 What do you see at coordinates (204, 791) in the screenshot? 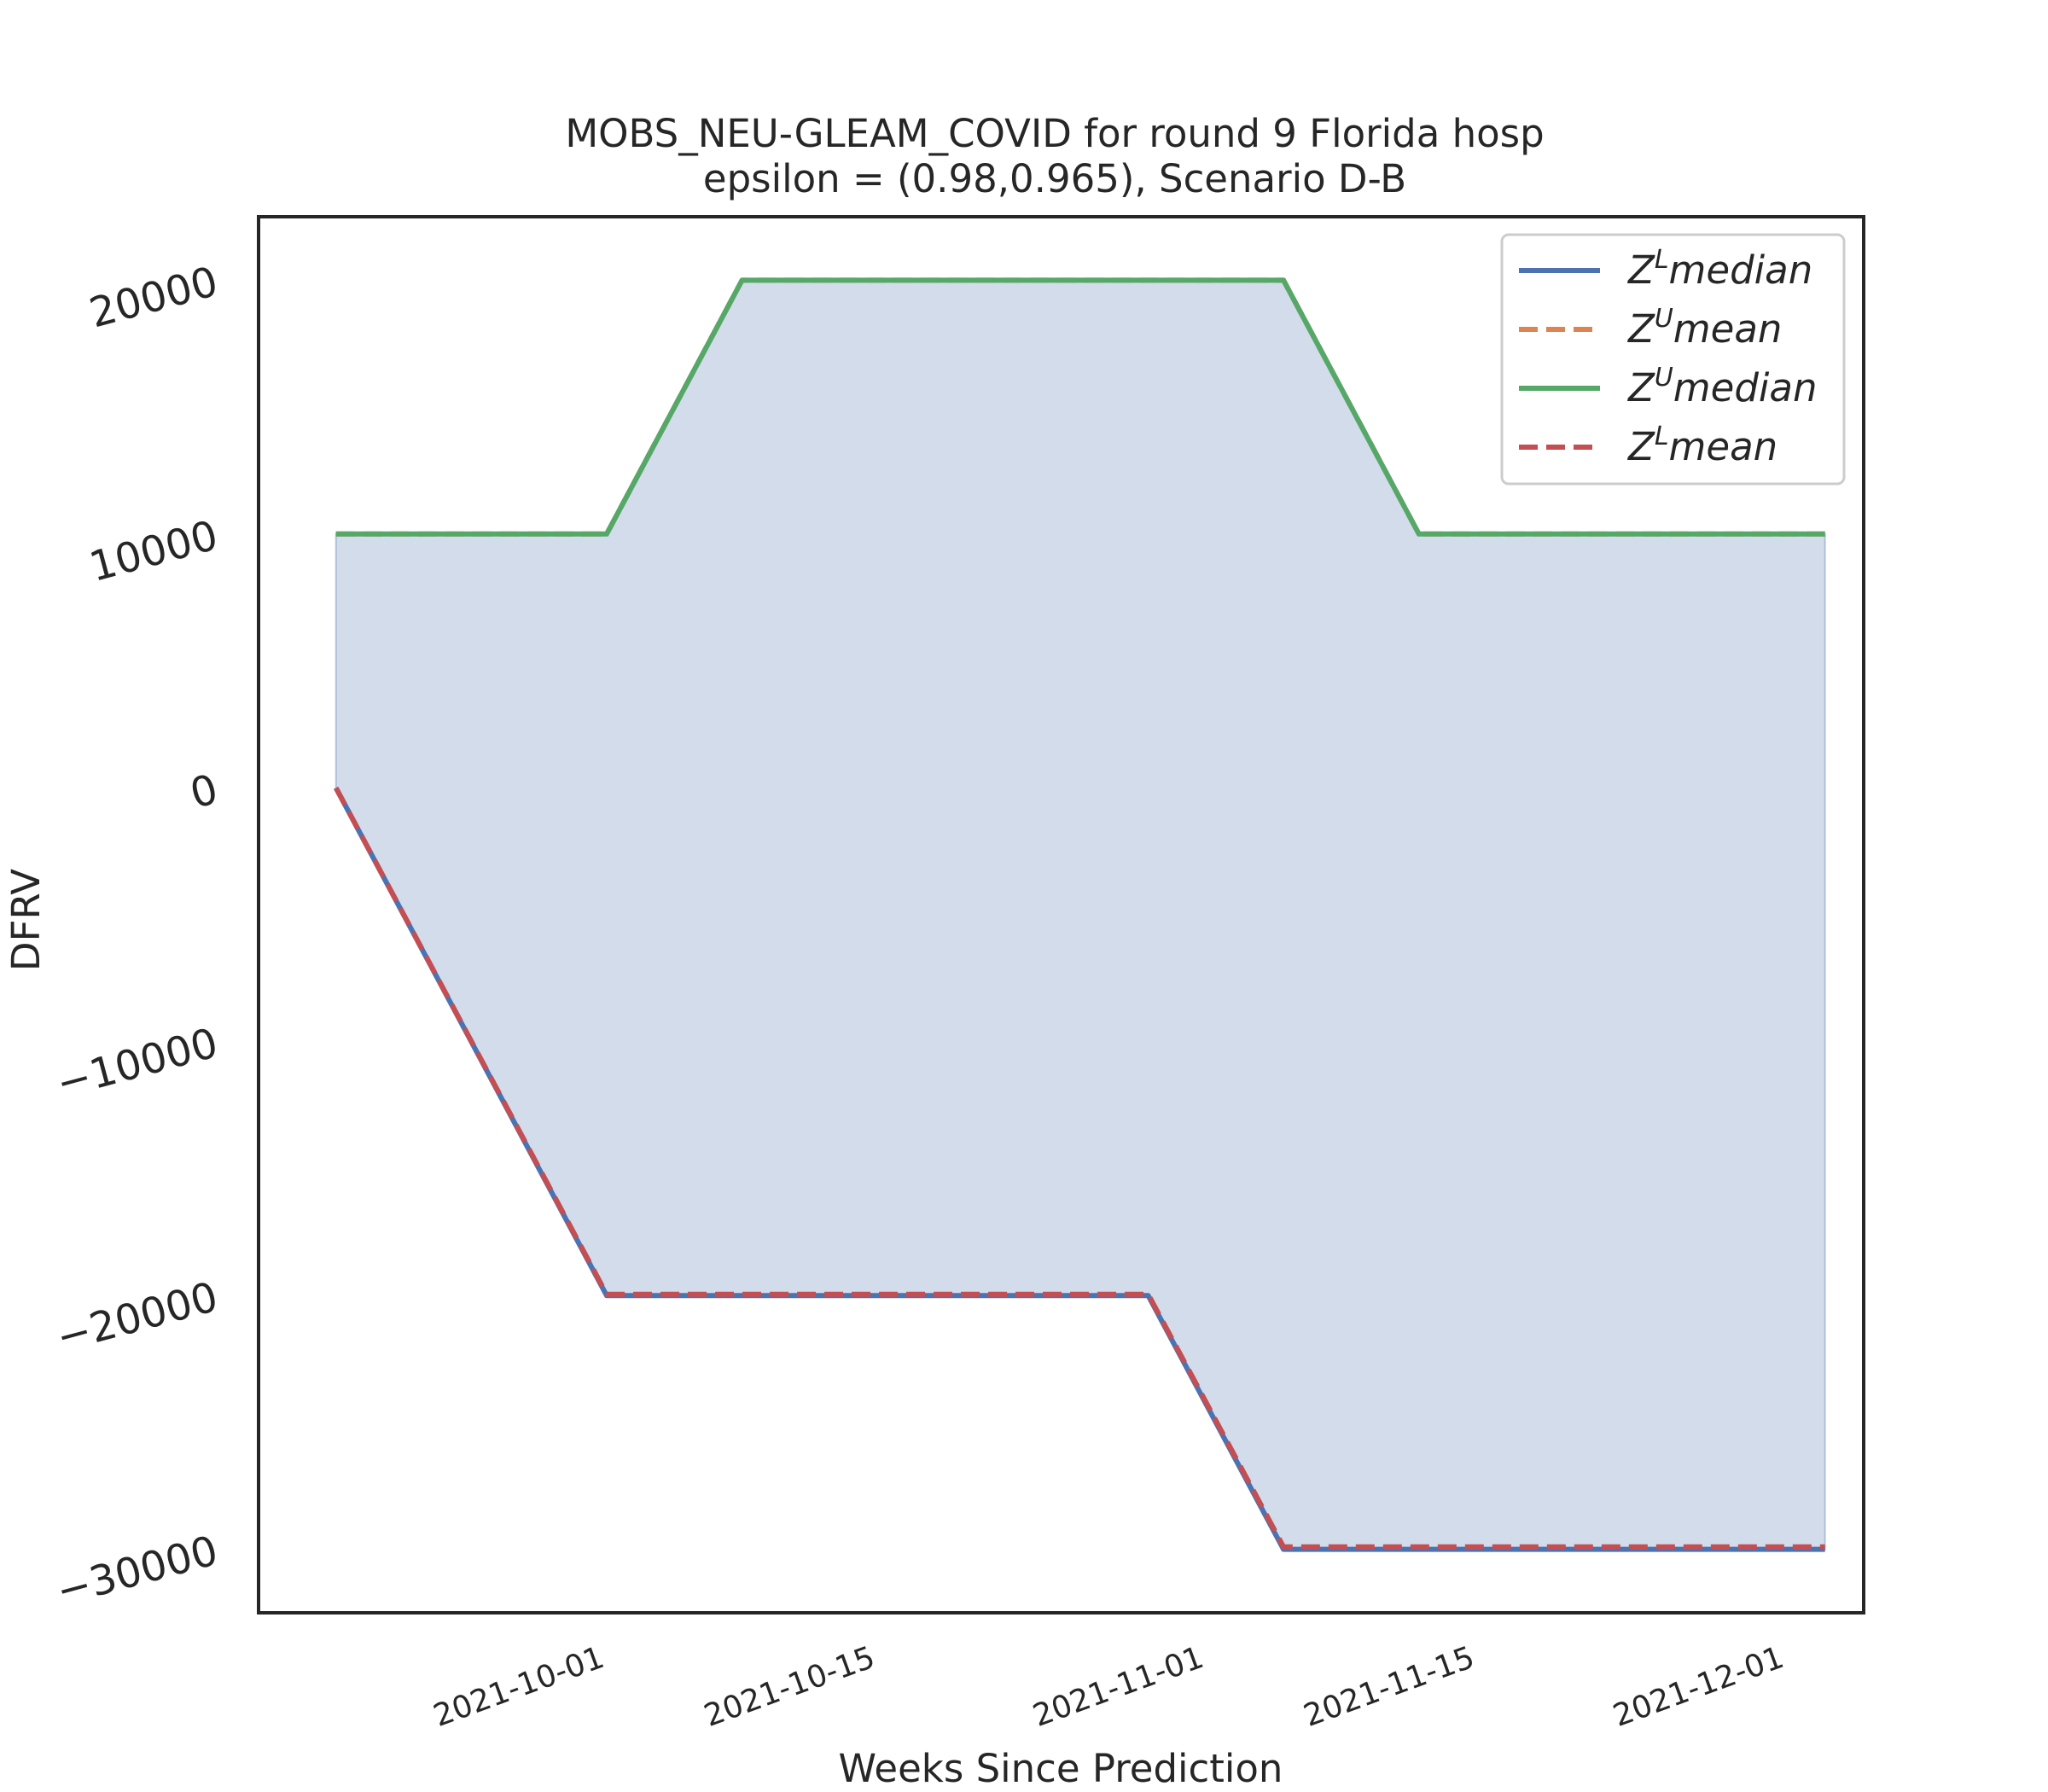
I see `y-tick-label: 0` at bounding box center [204, 791].